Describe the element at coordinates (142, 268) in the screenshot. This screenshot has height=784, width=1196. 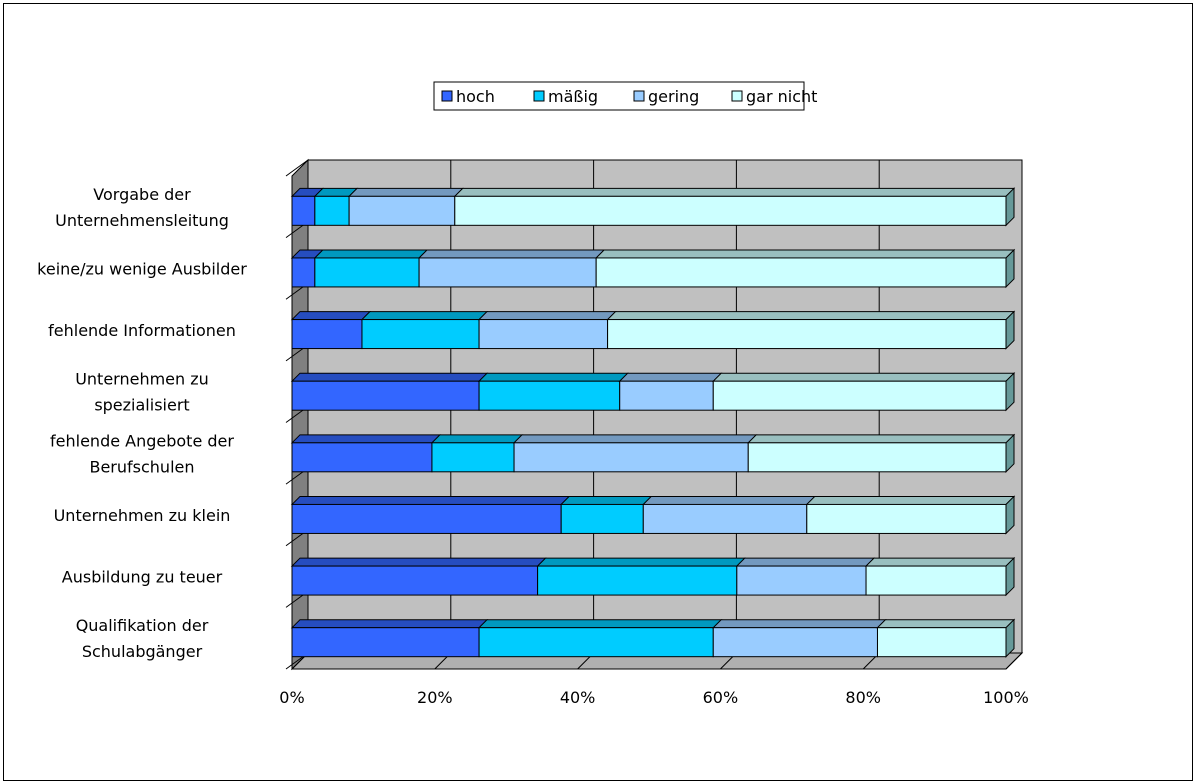
I see `category-label: keine/zu wenige Ausbilder` at that location.